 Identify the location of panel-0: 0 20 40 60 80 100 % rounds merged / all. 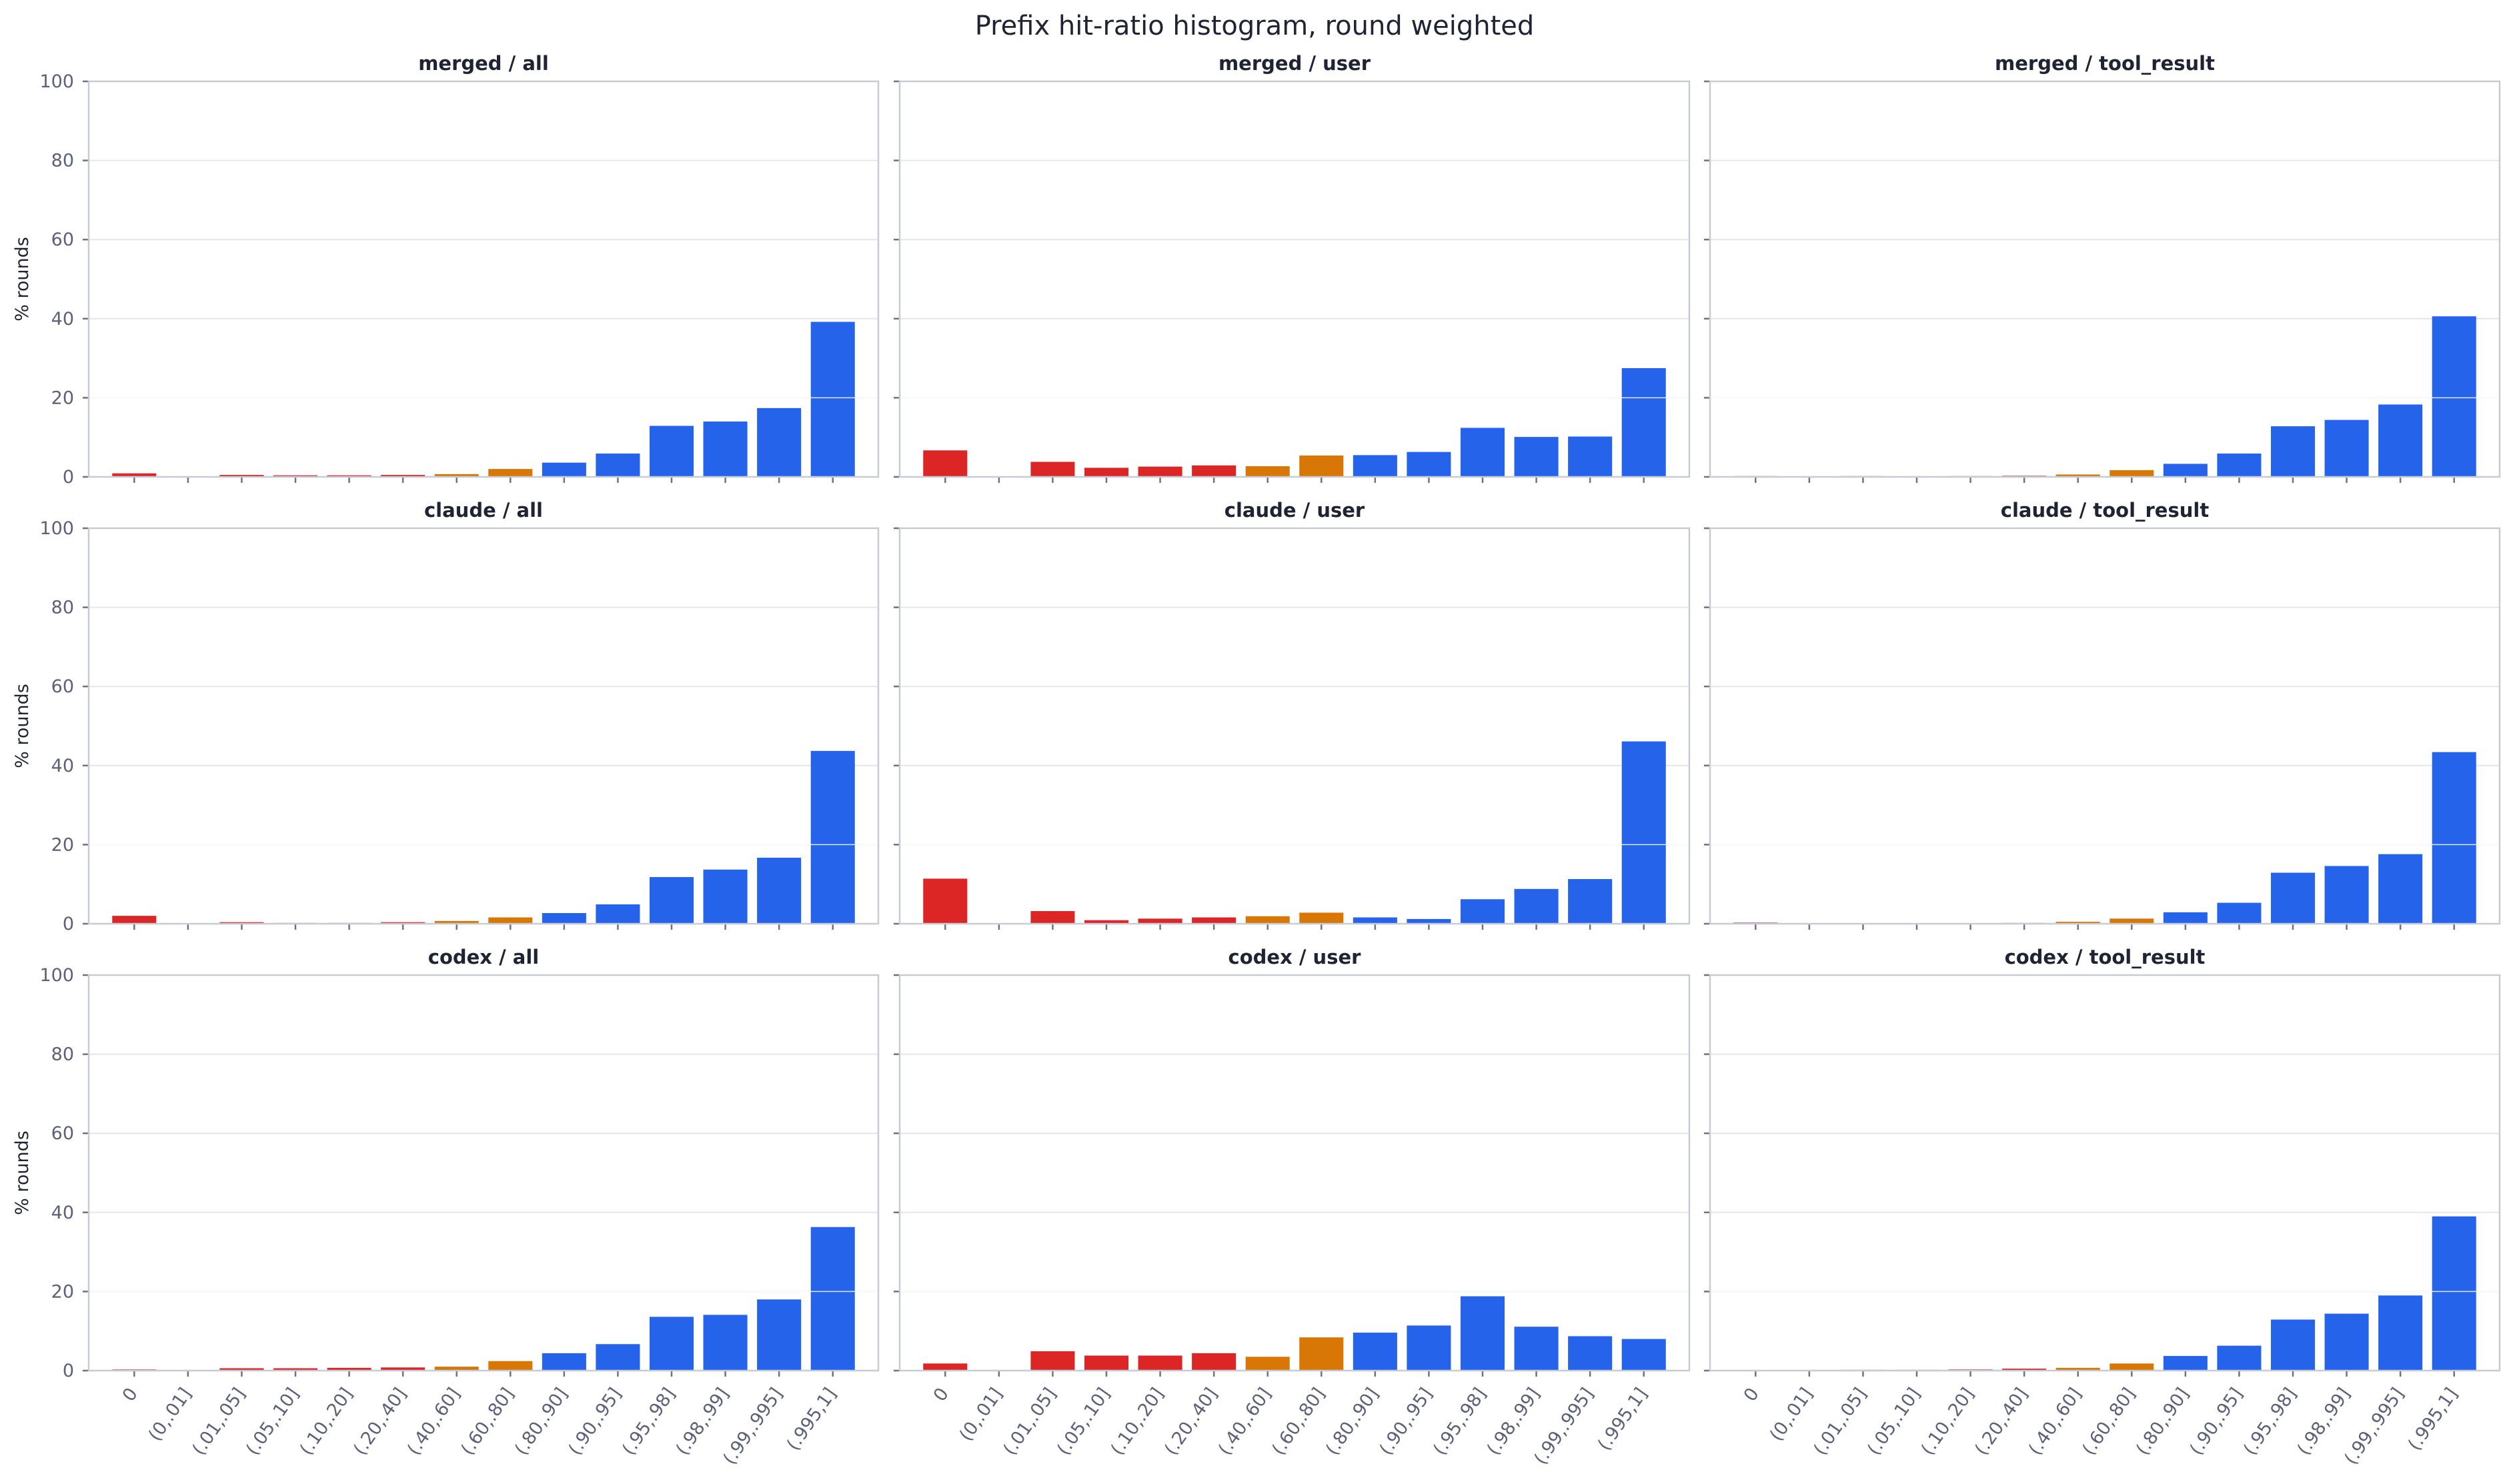
(446, 270).